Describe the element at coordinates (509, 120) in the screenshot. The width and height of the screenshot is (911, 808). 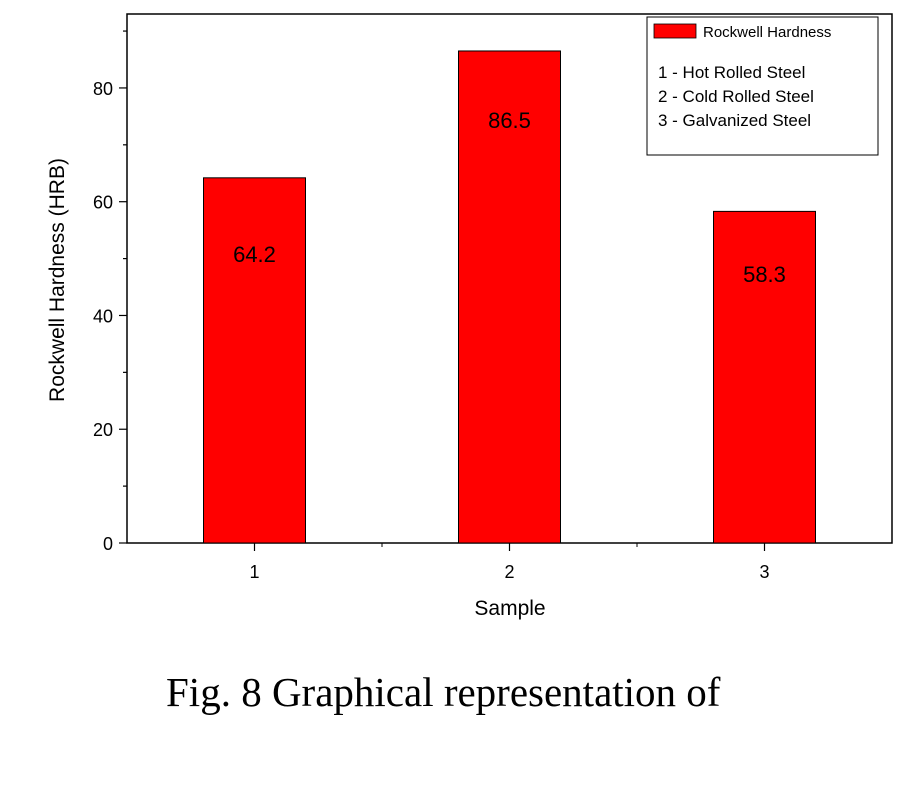
I see `data-label-2: 86.5` at that location.